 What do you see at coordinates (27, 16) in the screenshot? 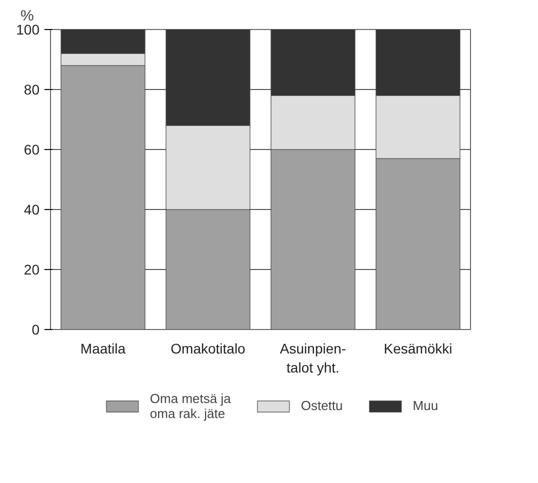
I see `y-axis-title: %` at bounding box center [27, 16].